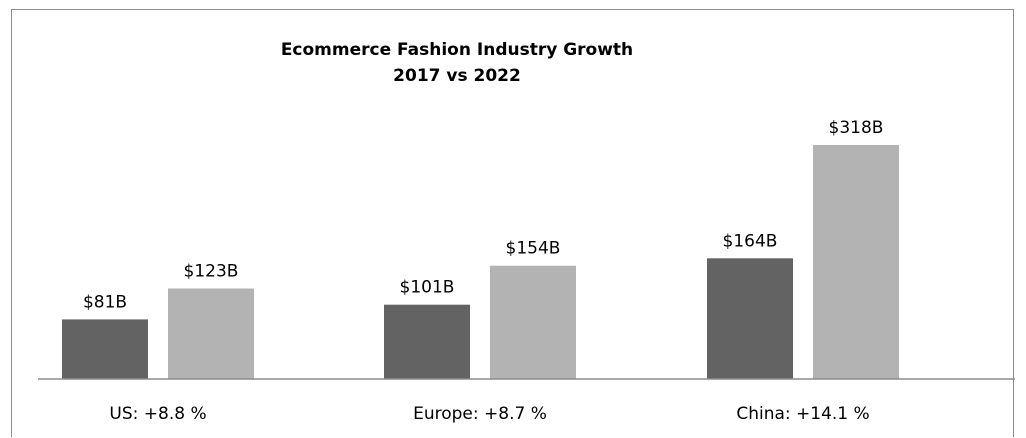 This screenshot has width=1026, height=438. What do you see at coordinates (427, 288) in the screenshot?
I see `data-label-series1-2: $101B` at bounding box center [427, 288].